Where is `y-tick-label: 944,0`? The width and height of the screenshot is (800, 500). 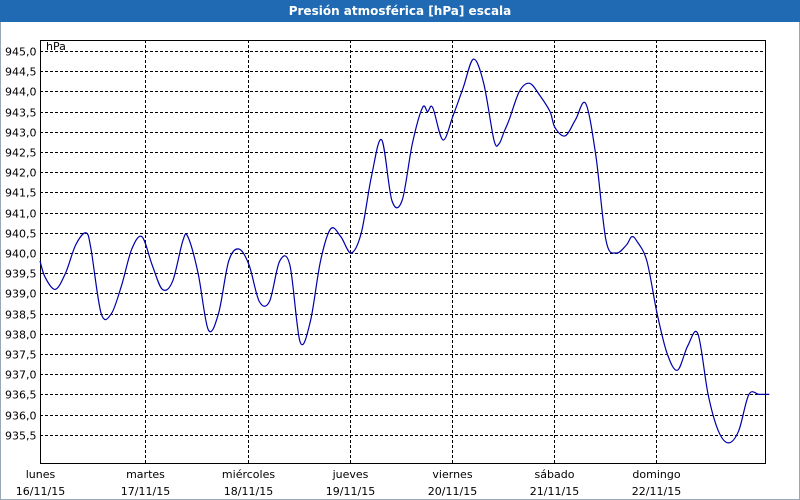
y-tick-label: 944,0 is located at coordinates (21, 92).